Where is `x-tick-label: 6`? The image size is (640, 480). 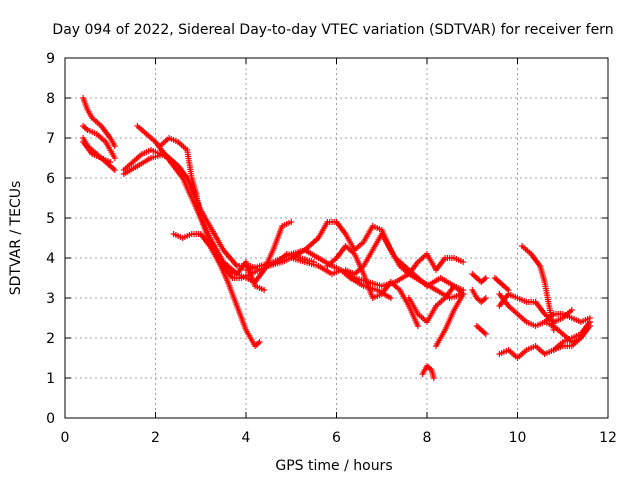
x-tick-label: 6 is located at coordinates (336, 438).